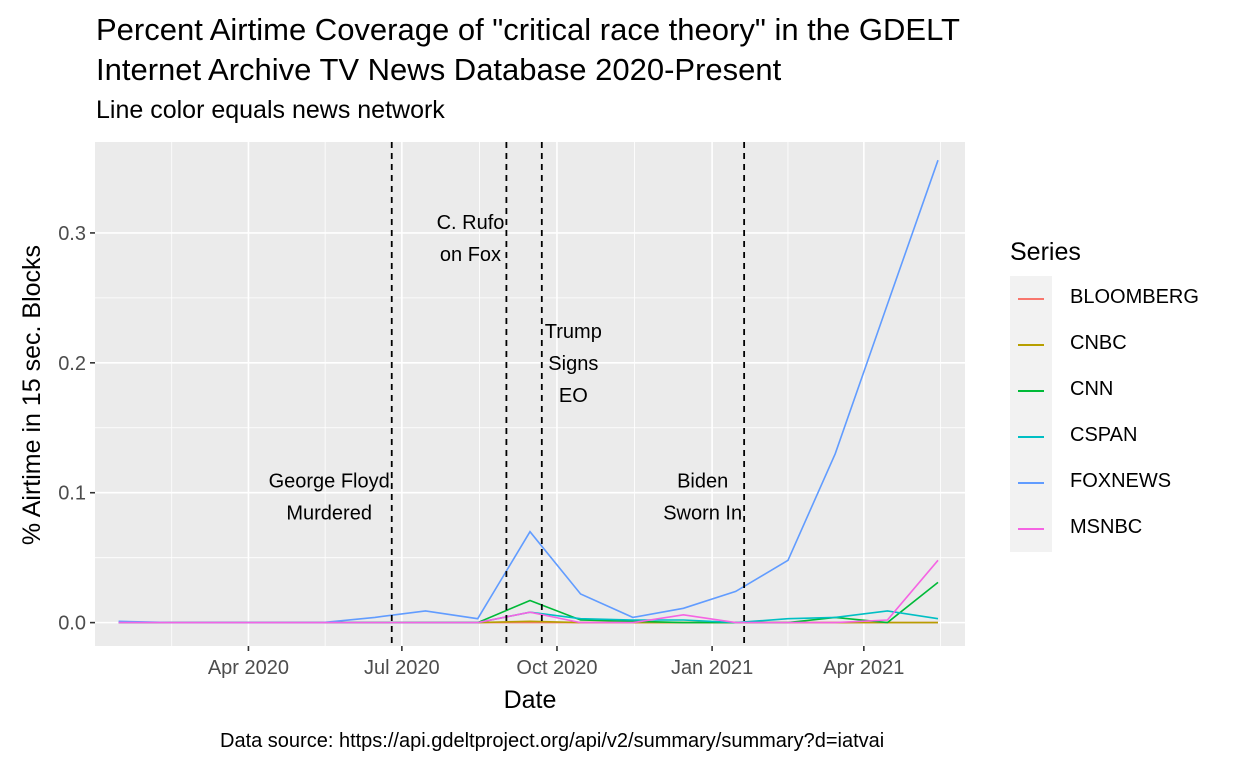 The width and height of the screenshot is (1248, 768). I want to click on legend-label: CNN, so click(1092, 389).